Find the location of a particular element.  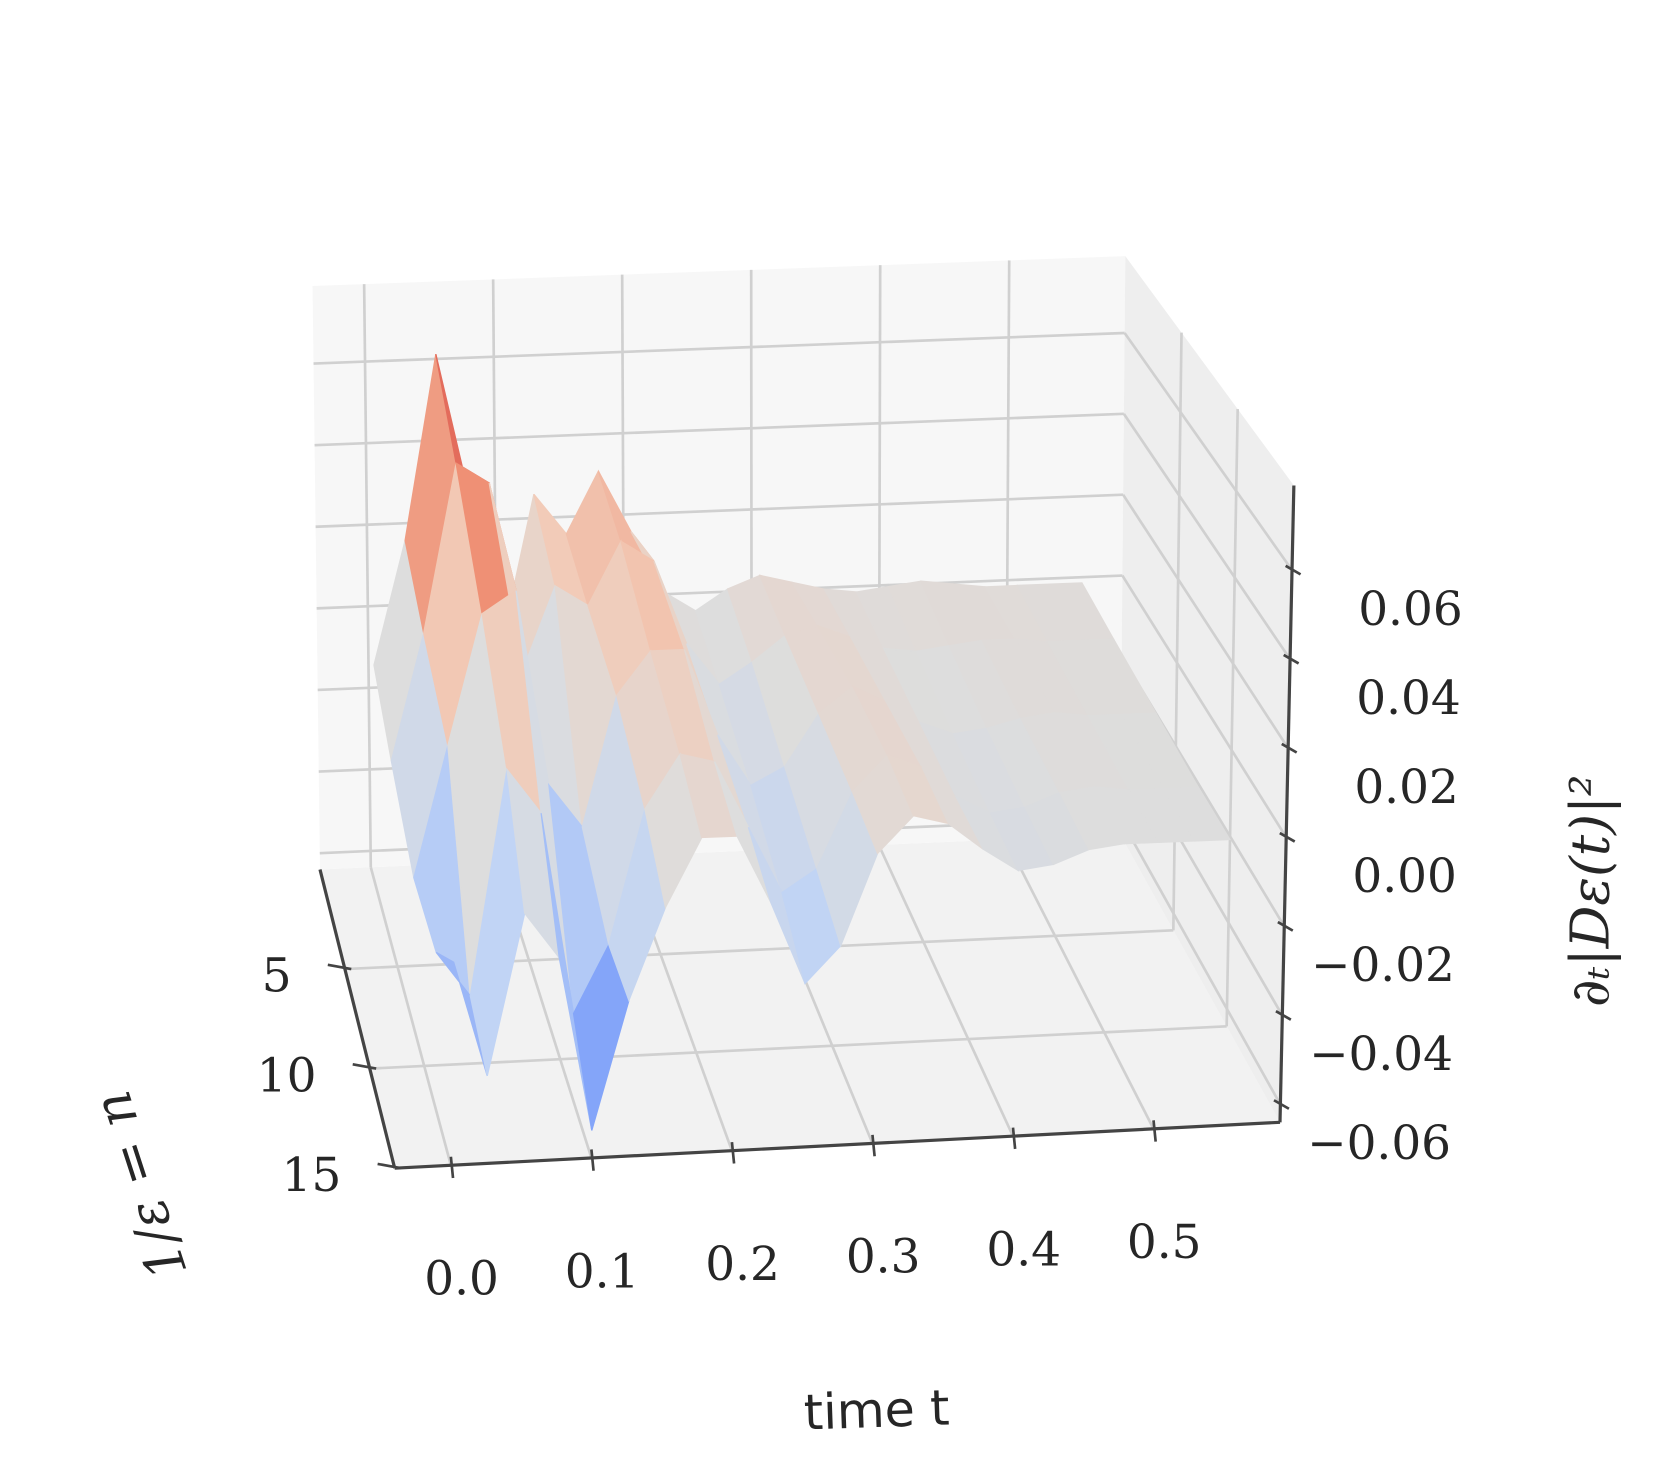

z-tick-label: 0.02 is located at coordinates (1406, 787).